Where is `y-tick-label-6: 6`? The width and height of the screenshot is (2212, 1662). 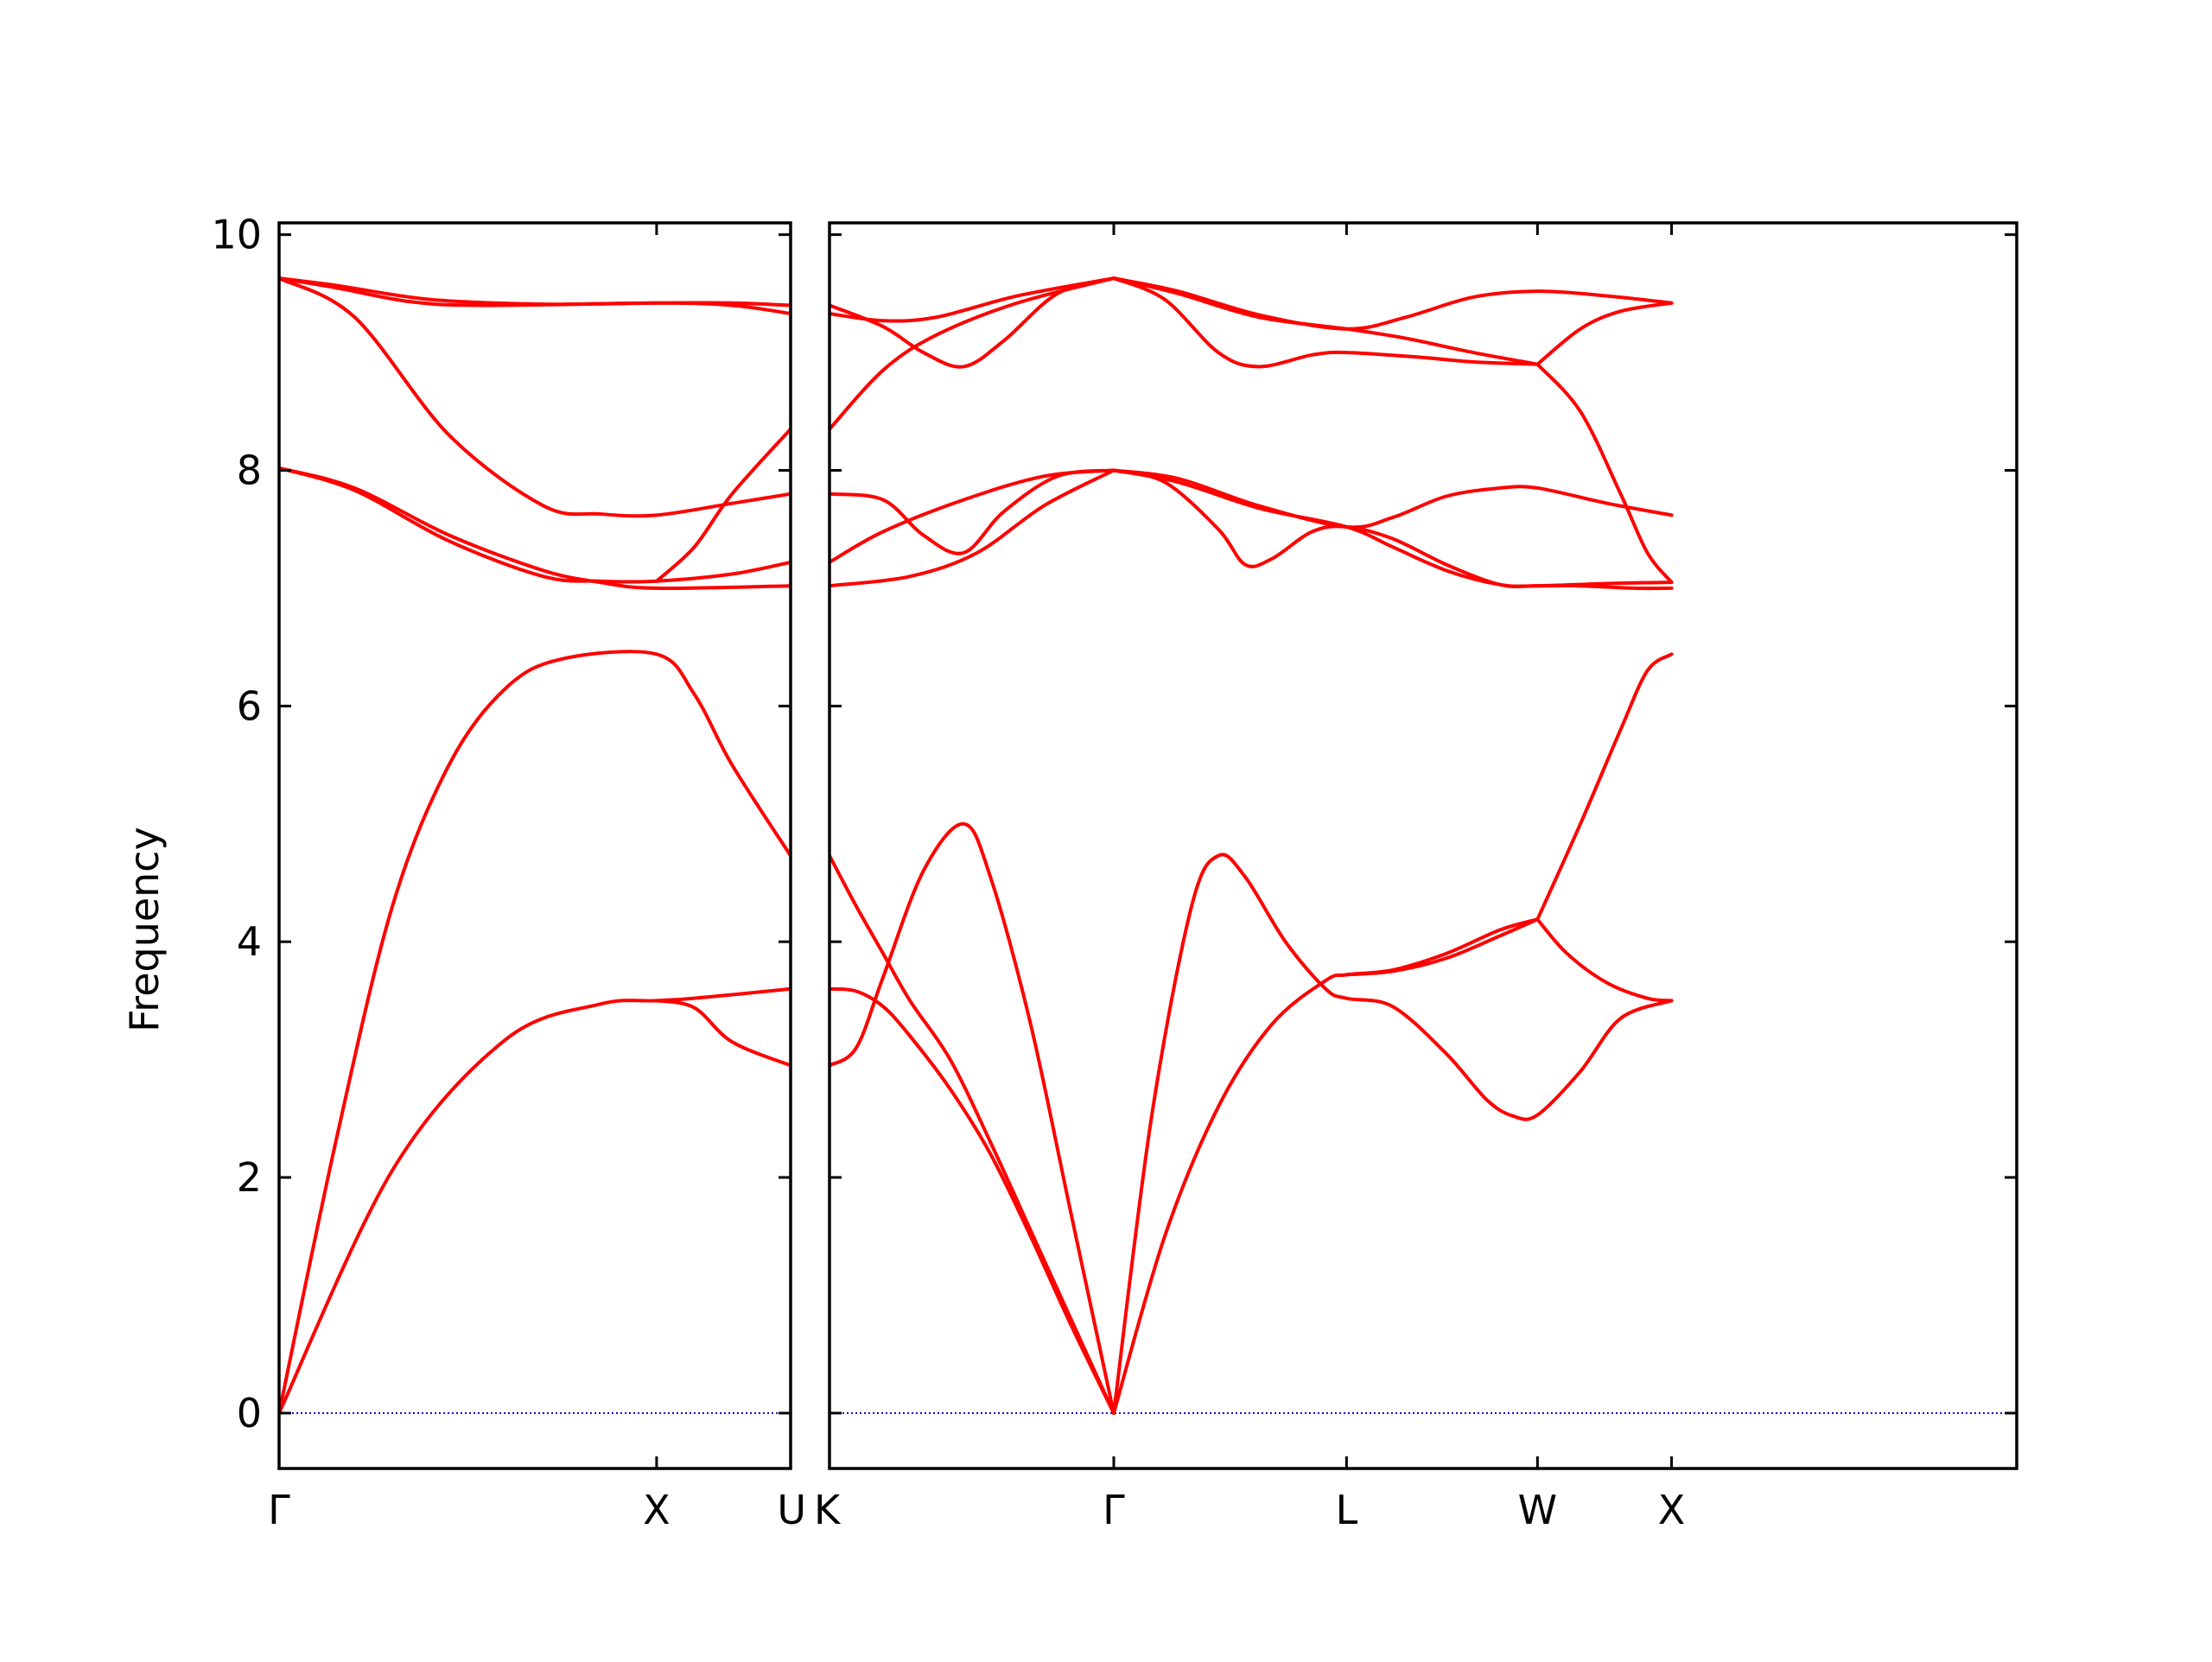 y-tick-label-6: 6 is located at coordinates (249, 705).